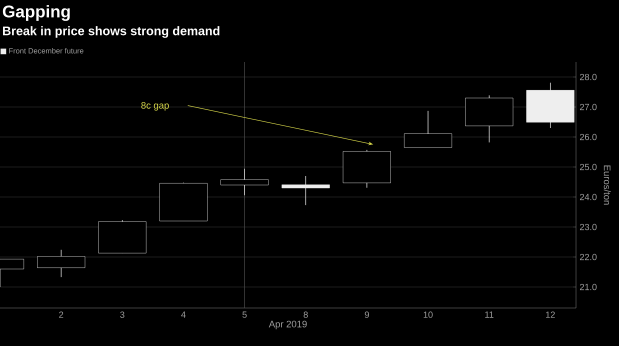 This screenshot has height=346, width=619. What do you see at coordinates (306, 315) in the screenshot?
I see `x-tick-label: 8` at bounding box center [306, 315].